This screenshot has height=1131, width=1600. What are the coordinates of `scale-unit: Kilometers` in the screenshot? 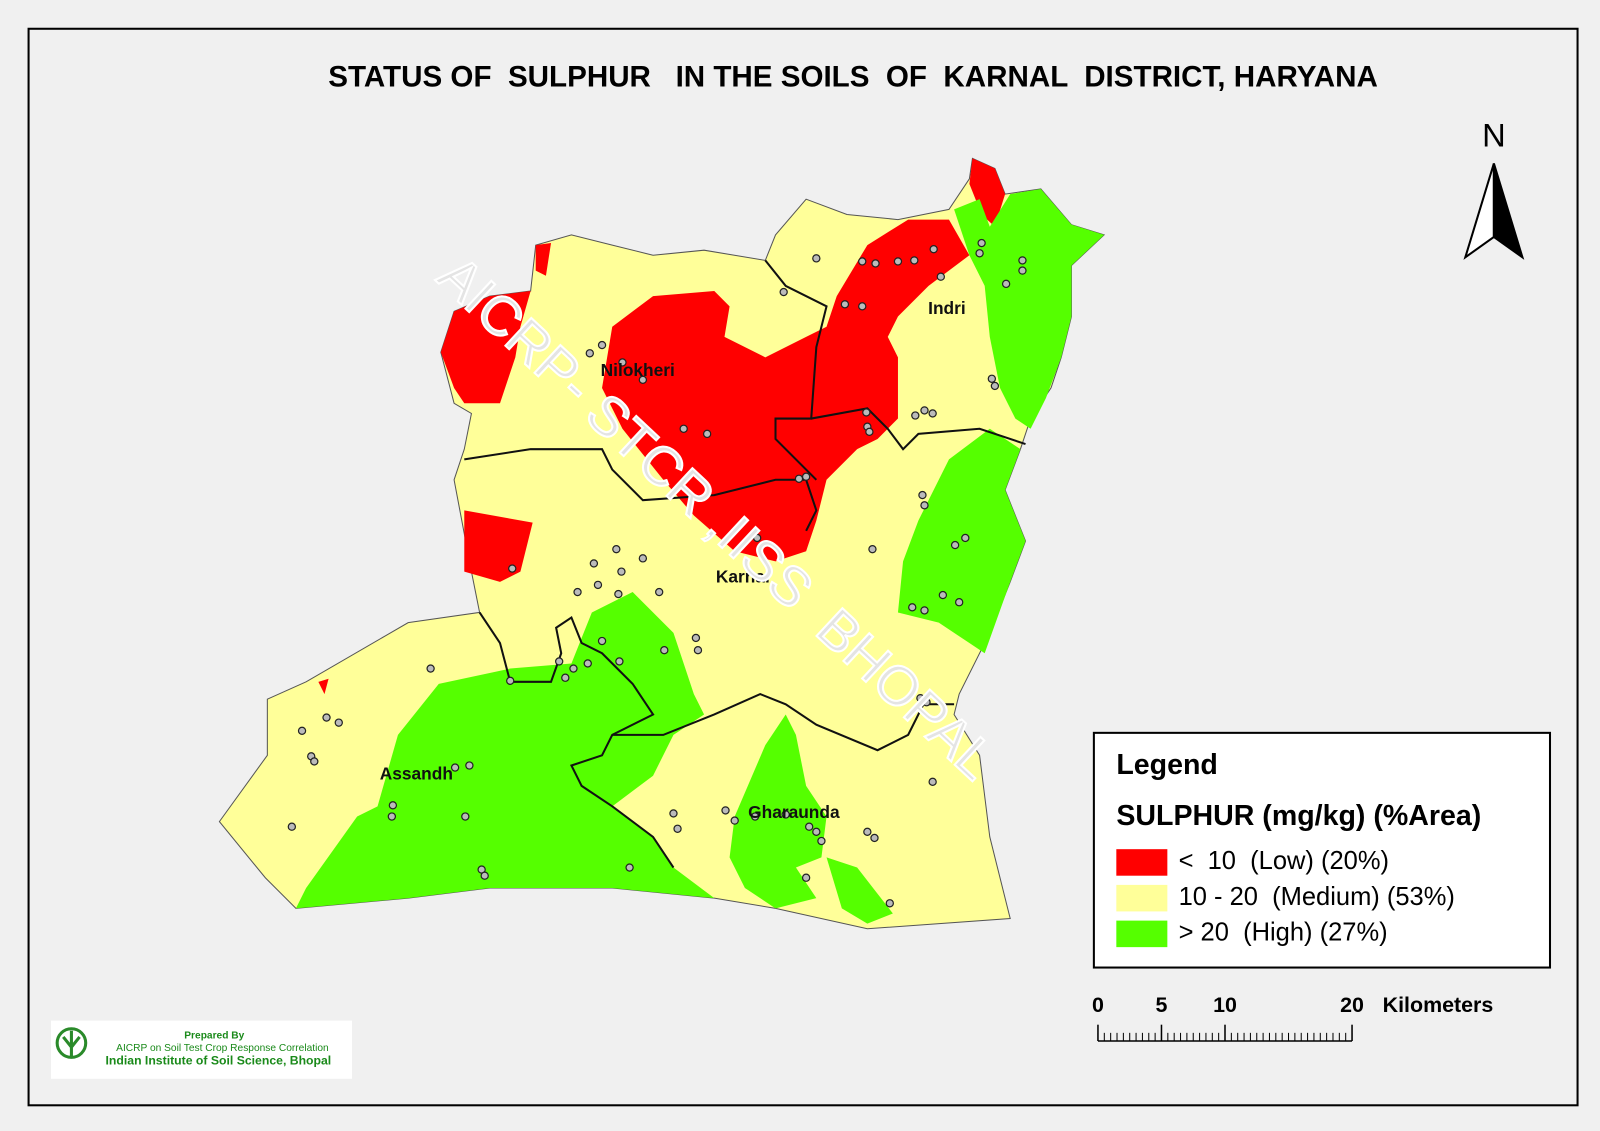 It's located at (1438, 1005).